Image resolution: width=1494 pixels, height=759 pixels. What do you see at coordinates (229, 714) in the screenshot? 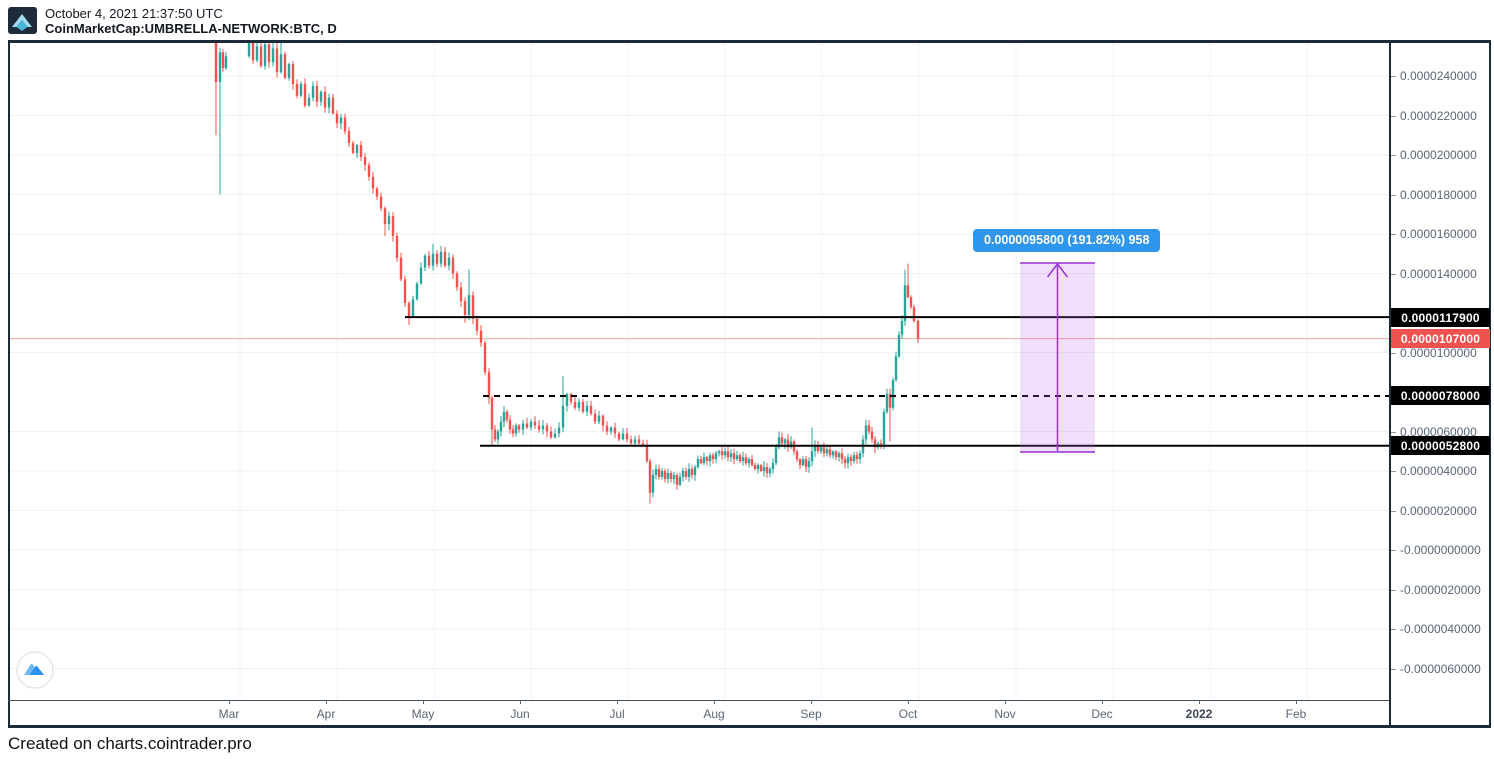
I see `x-axis-month-label: Mar` at bounding box center [229, 714].